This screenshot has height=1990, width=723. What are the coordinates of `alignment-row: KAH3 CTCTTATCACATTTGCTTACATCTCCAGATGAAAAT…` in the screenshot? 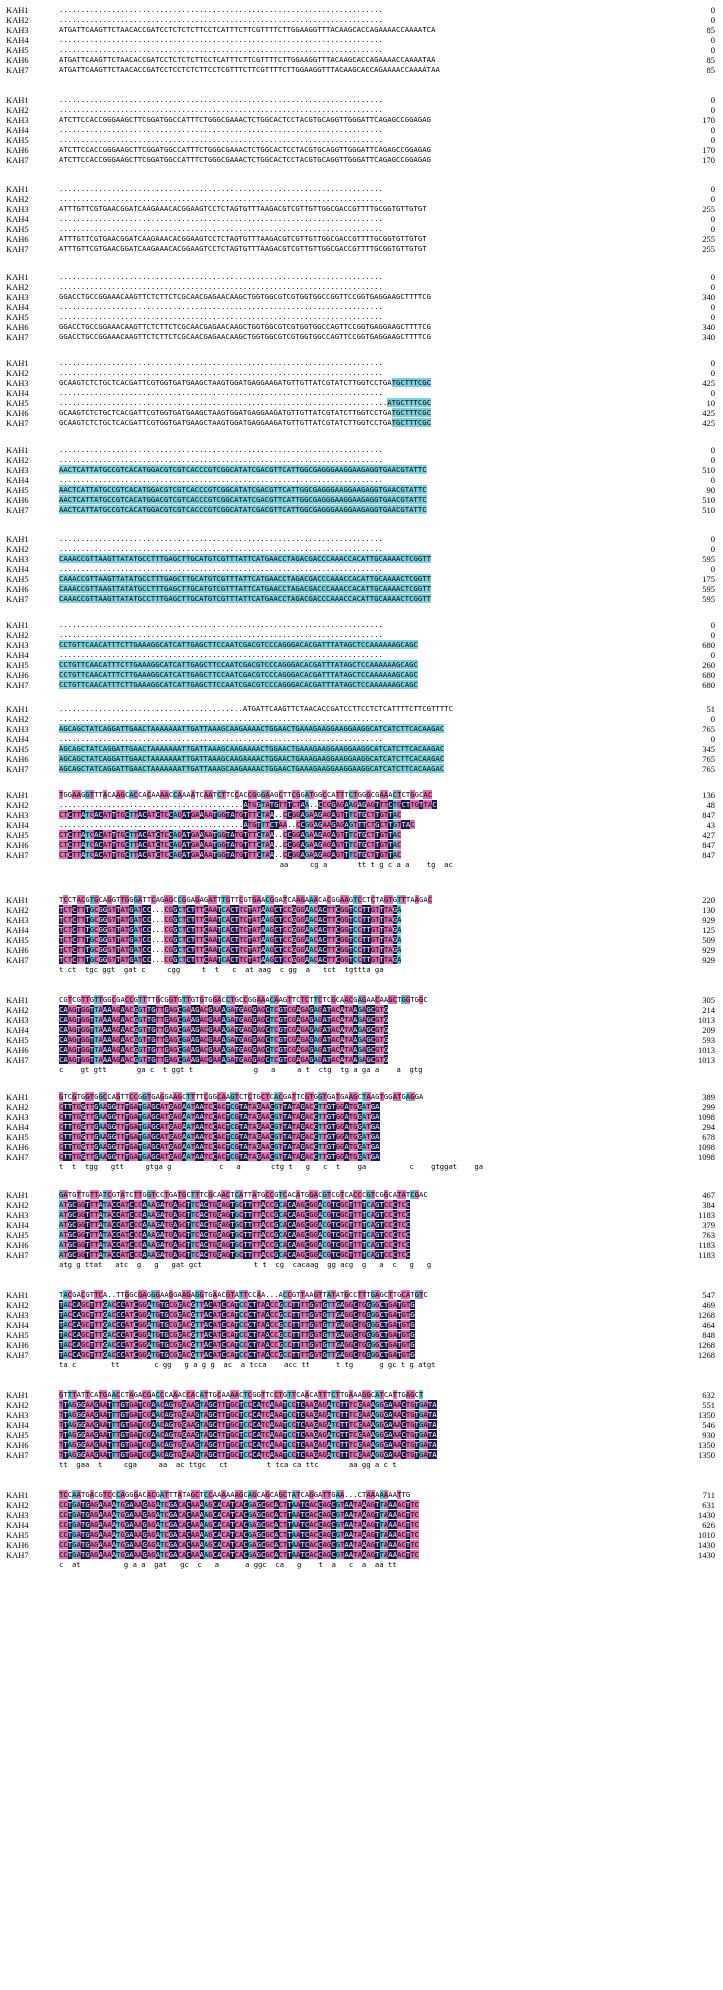 It's located at (361, 815).